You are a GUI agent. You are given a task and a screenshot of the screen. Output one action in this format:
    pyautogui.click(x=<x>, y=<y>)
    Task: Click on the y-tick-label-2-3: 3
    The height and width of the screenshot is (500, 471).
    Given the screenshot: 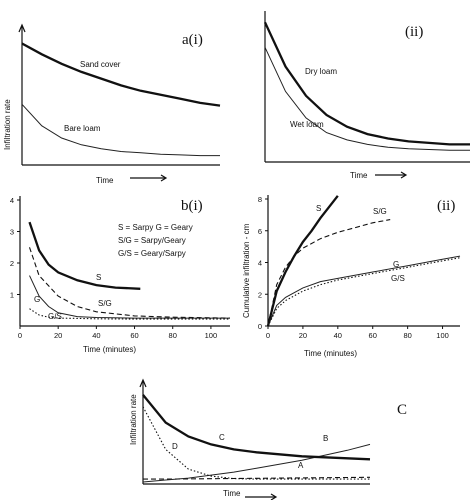 What is the action you would take?
    pyautogui.click(x=12, y=232)
    